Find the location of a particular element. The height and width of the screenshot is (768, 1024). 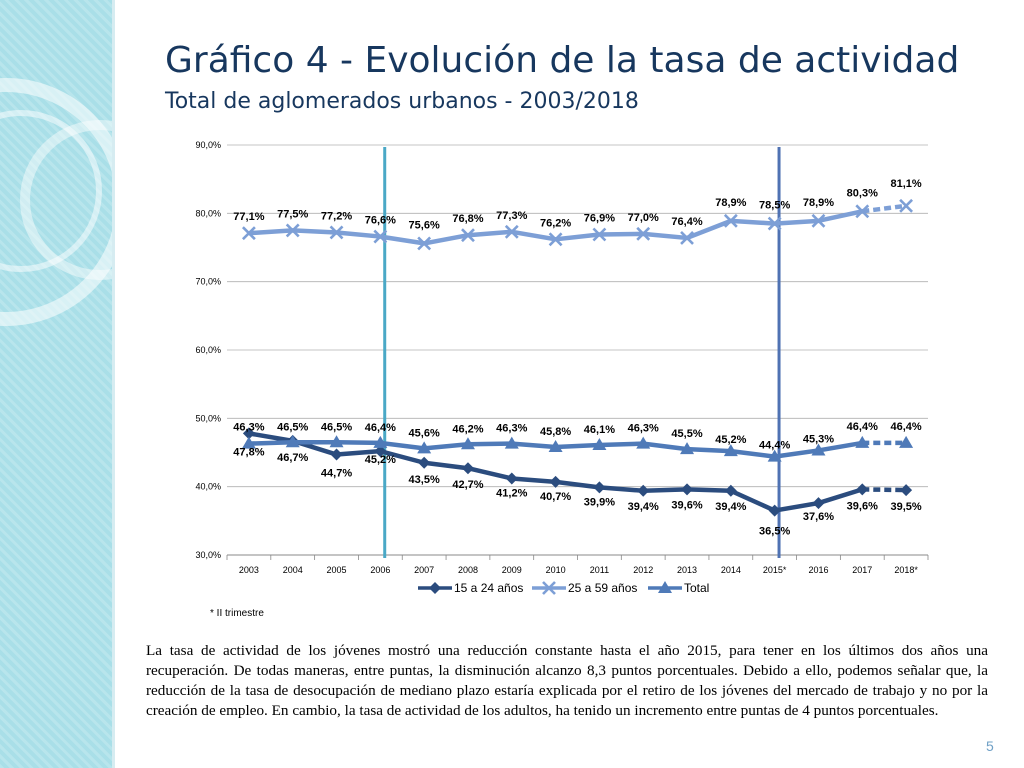

x-tick-label: 2014 is located at coordinates (731, 570).